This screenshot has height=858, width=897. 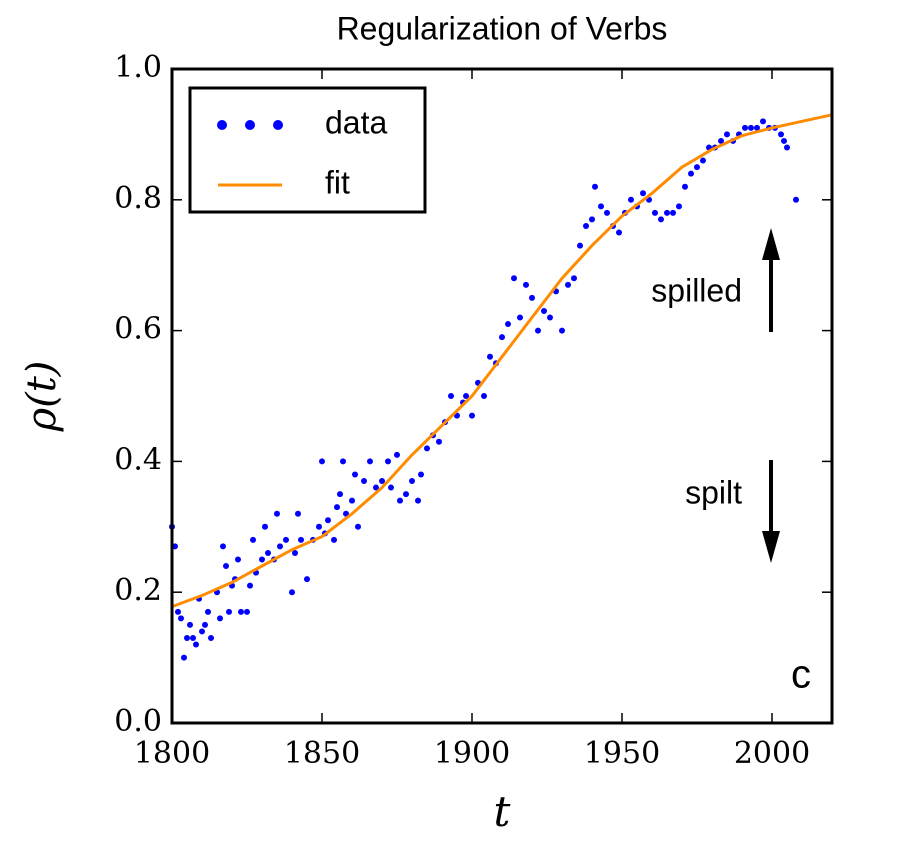 What do you see at coordinates (138, 198) in the screenshot?
I see `y-tick-label: 0.8` at bounding box center [138, 198].